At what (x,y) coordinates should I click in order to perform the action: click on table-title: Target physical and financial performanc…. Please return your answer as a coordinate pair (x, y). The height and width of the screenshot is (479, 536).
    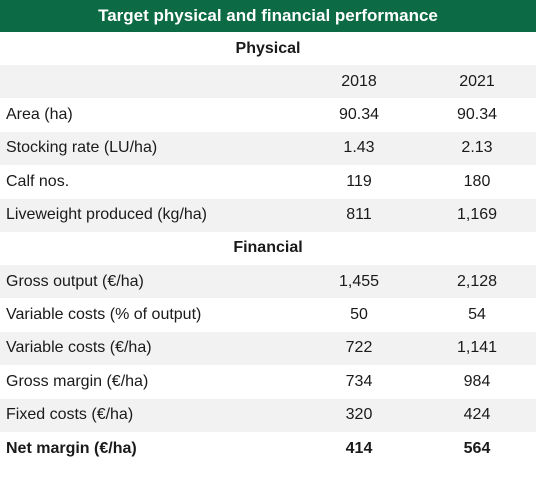
    Looking at the image, I should click on (268, 16).